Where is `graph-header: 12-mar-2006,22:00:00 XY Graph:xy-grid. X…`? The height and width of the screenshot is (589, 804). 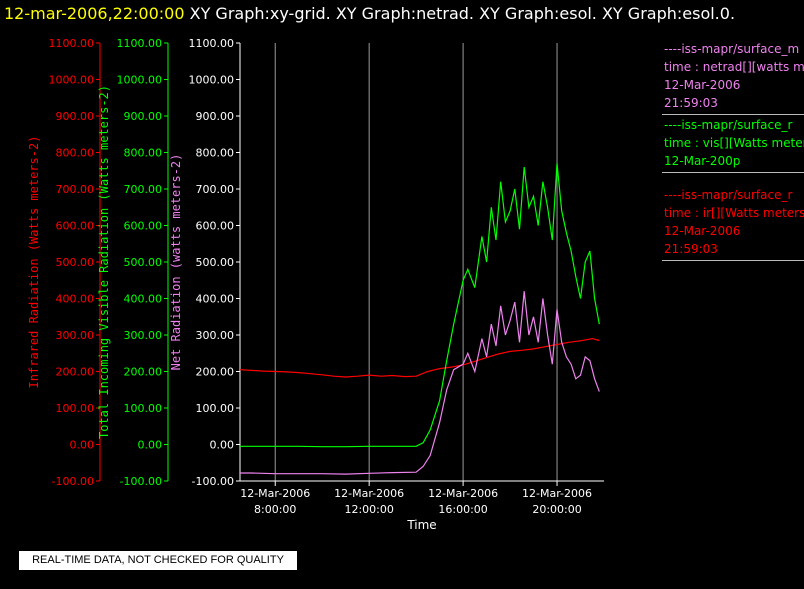
graph-header: 12-mar-2006,22:00:00 XY Graph:xy-grid. X… is located at coordinates (369, 13).